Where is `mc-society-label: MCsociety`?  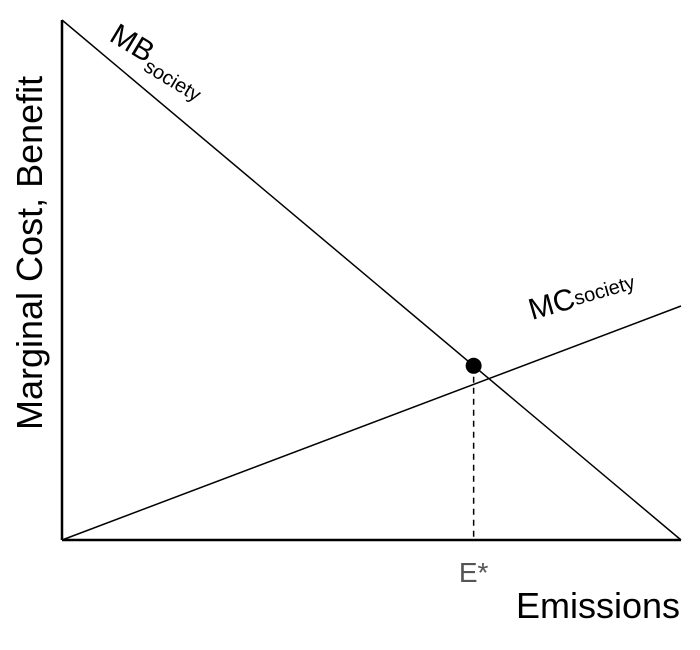 mc-society-label: MCsociety is located at coordinates (582, 296).